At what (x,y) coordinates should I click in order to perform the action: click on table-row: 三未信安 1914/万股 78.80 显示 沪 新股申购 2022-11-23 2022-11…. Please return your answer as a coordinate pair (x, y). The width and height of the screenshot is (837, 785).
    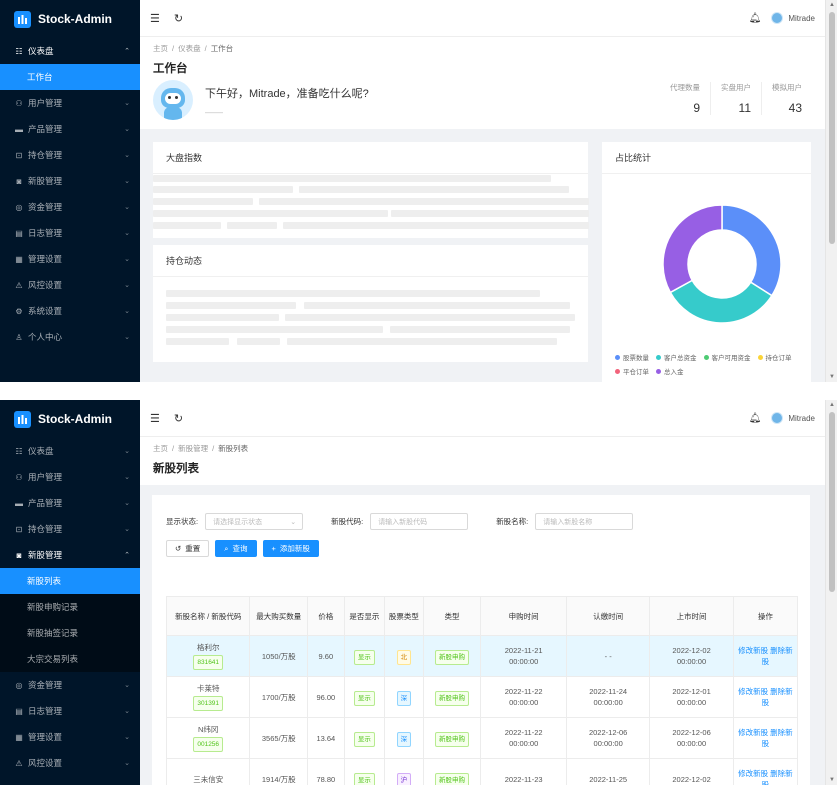
    Looking at the image, I should click on (482, 771).